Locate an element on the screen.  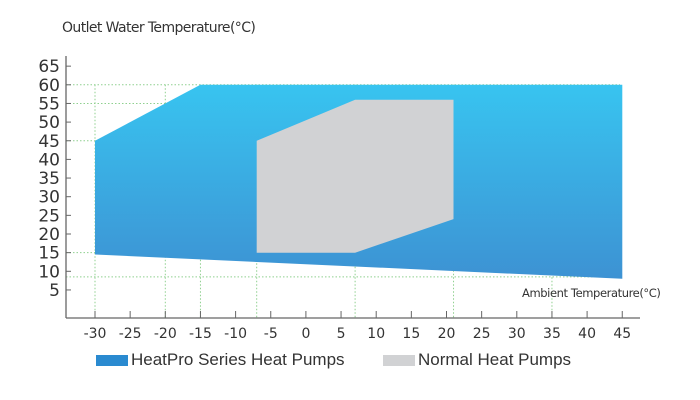
x-tick-label: 45 is located at coordinates (622, 334).